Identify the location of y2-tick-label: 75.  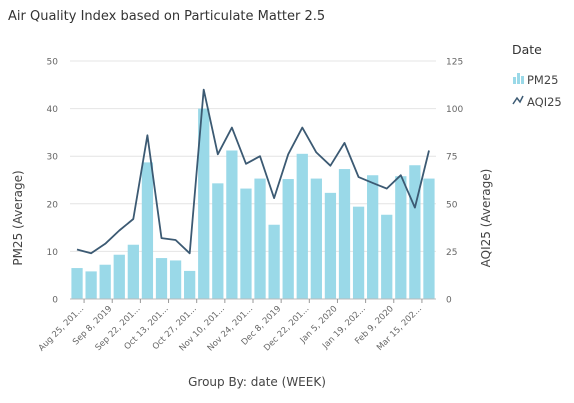
(451, 158).